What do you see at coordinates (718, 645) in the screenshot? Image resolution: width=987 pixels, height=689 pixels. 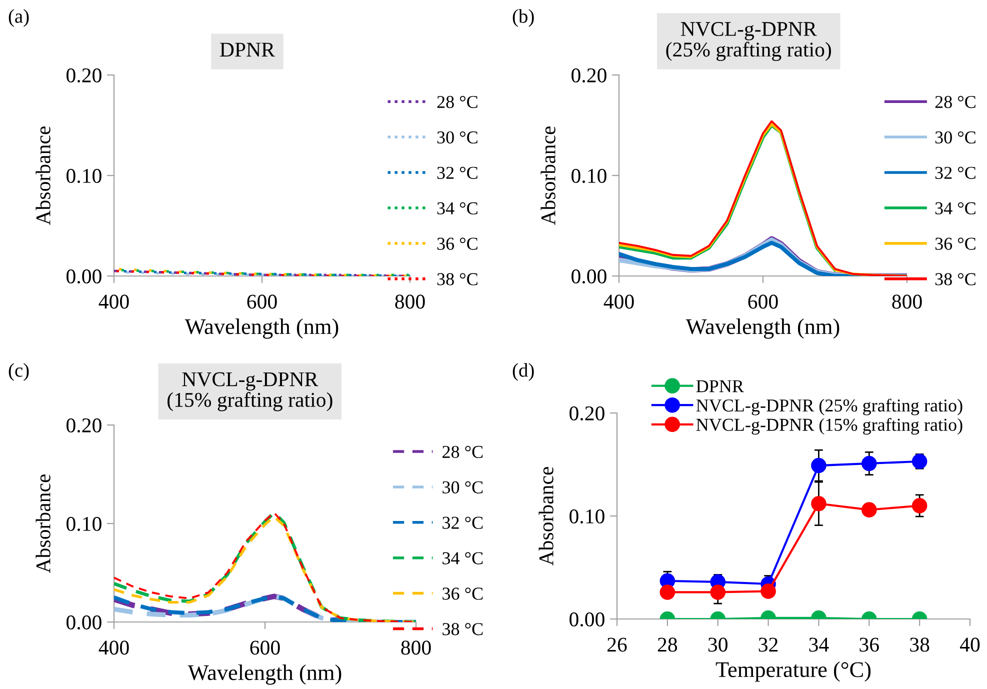 I see `x-tick-label: 30` at bounding box center [718, 645].